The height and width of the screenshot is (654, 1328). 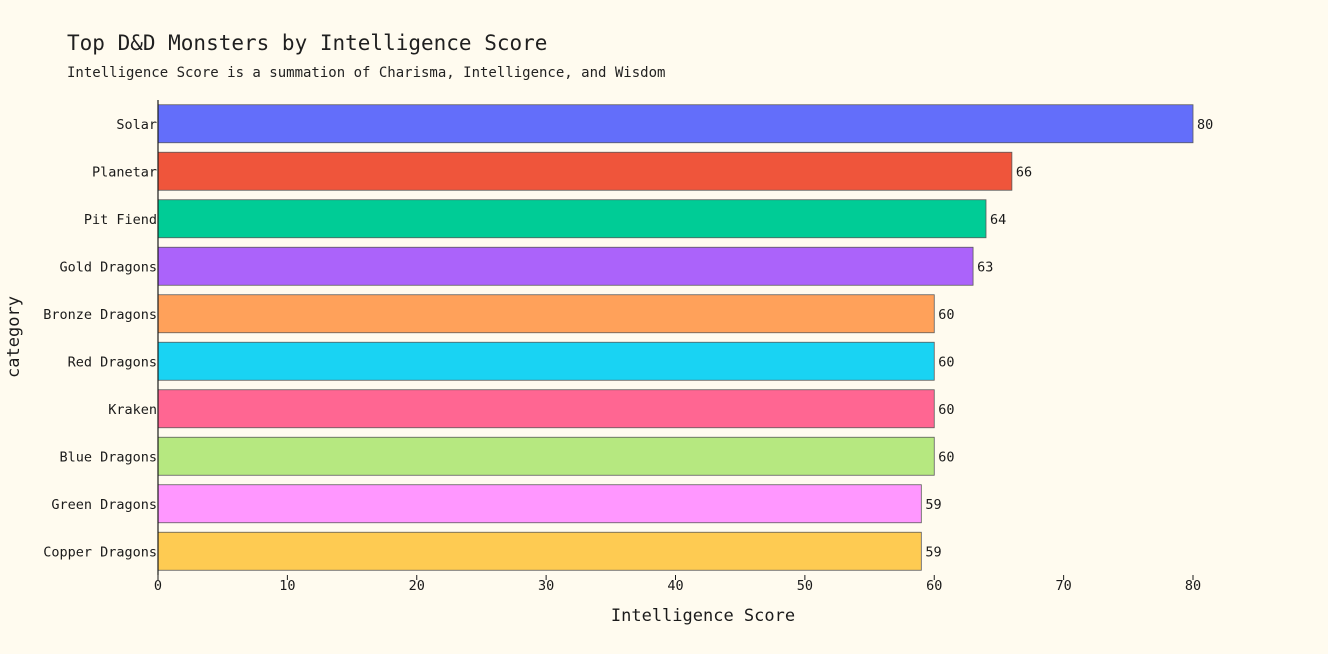 I want to click on bar-green-dragons, so click(x=539, y=504).